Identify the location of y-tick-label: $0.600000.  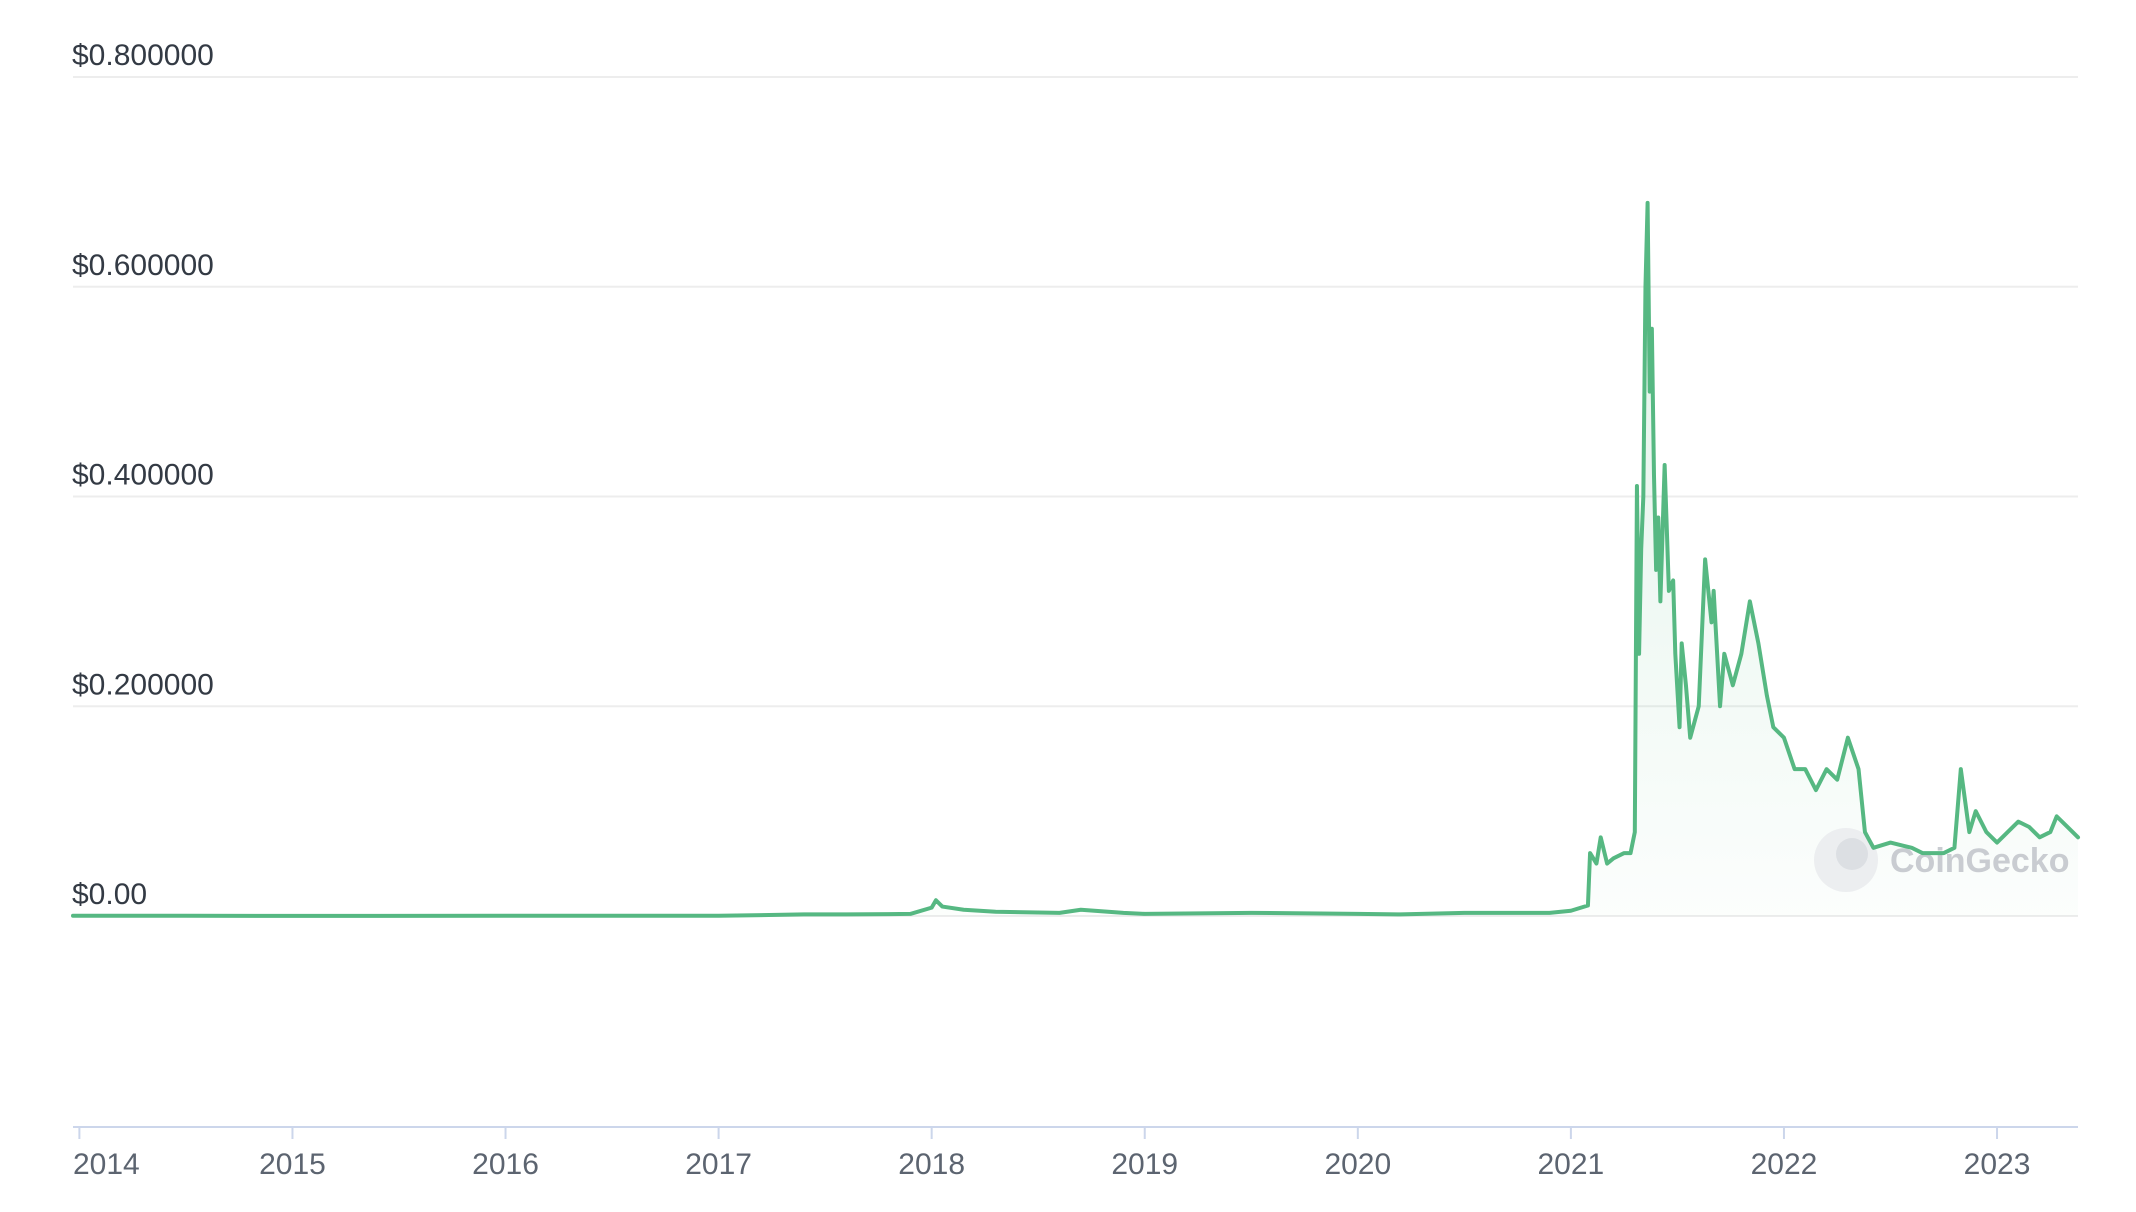
(143, 265).